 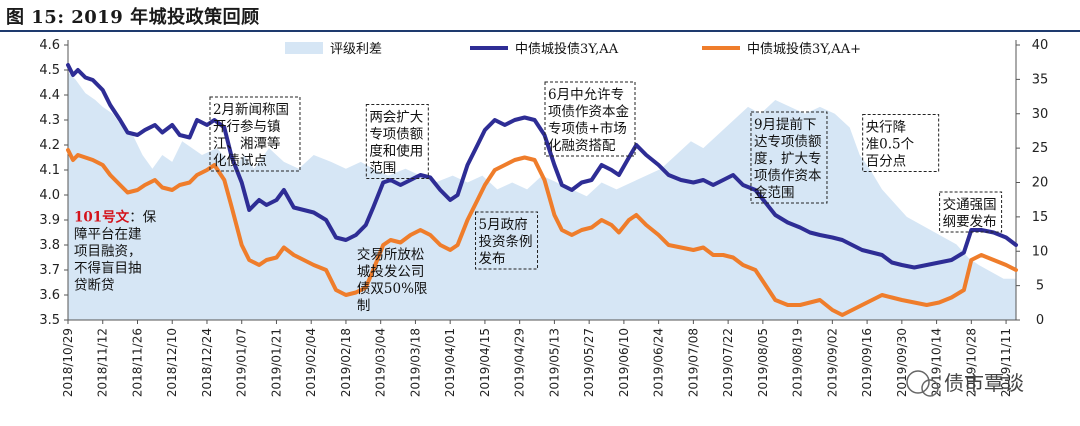 I want to click on legend-swatch-spread, so click(x=304, y=48).